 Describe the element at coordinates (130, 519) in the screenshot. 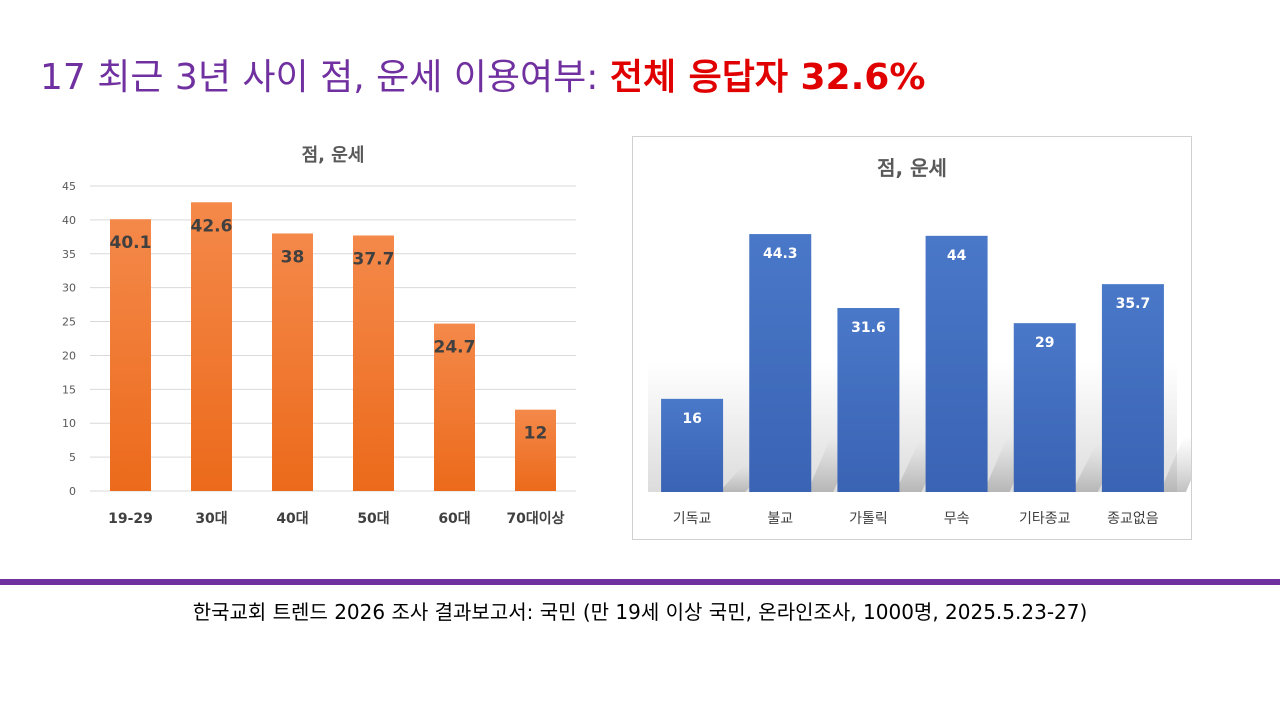

I see `x-tick-label: 19-29` at that location.